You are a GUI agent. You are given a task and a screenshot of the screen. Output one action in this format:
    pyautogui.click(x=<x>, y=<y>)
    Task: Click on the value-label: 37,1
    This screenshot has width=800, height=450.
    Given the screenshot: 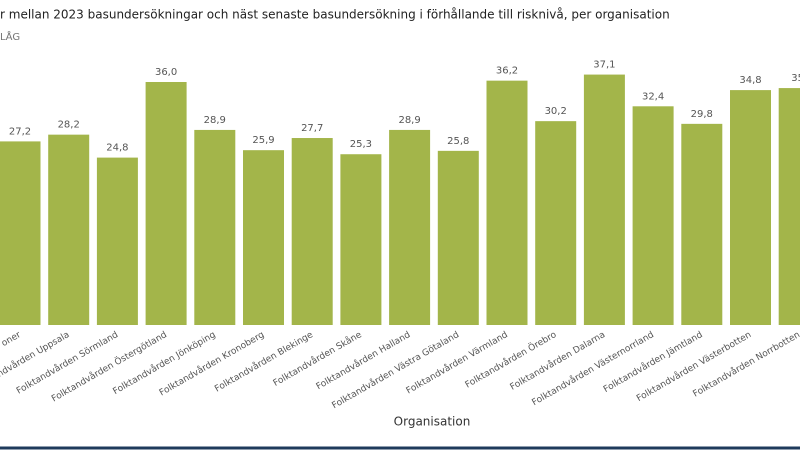 What is the action you would take?
    pyautogui.click(x=604, y=65)
    